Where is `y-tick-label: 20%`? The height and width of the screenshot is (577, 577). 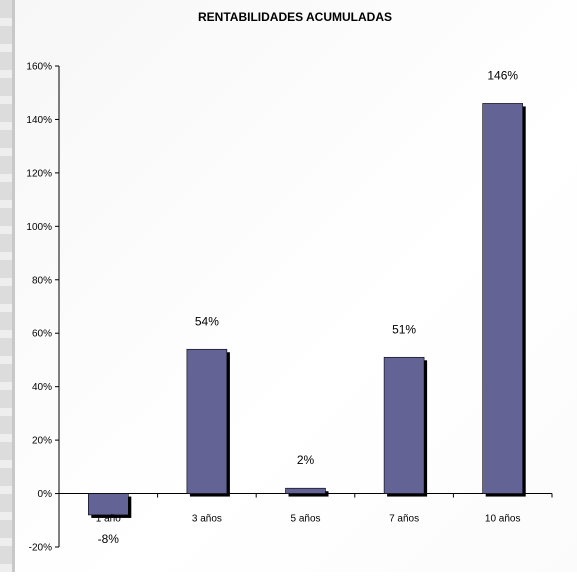 y-tick-label: 20% is located at coordinates (42, 441).